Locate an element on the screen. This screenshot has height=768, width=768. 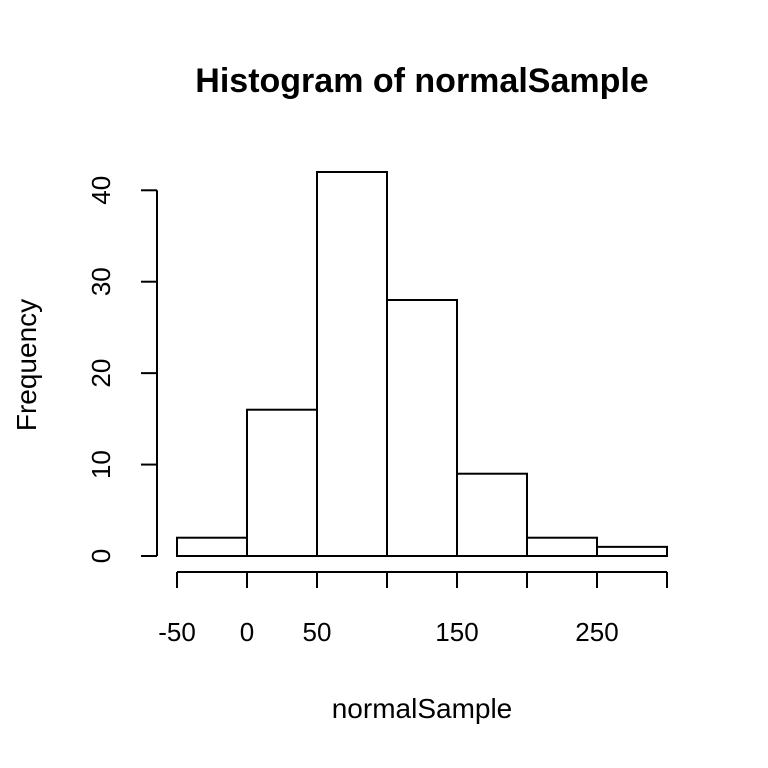
y-tick-label: 0 is located at coordinates (101, 556).